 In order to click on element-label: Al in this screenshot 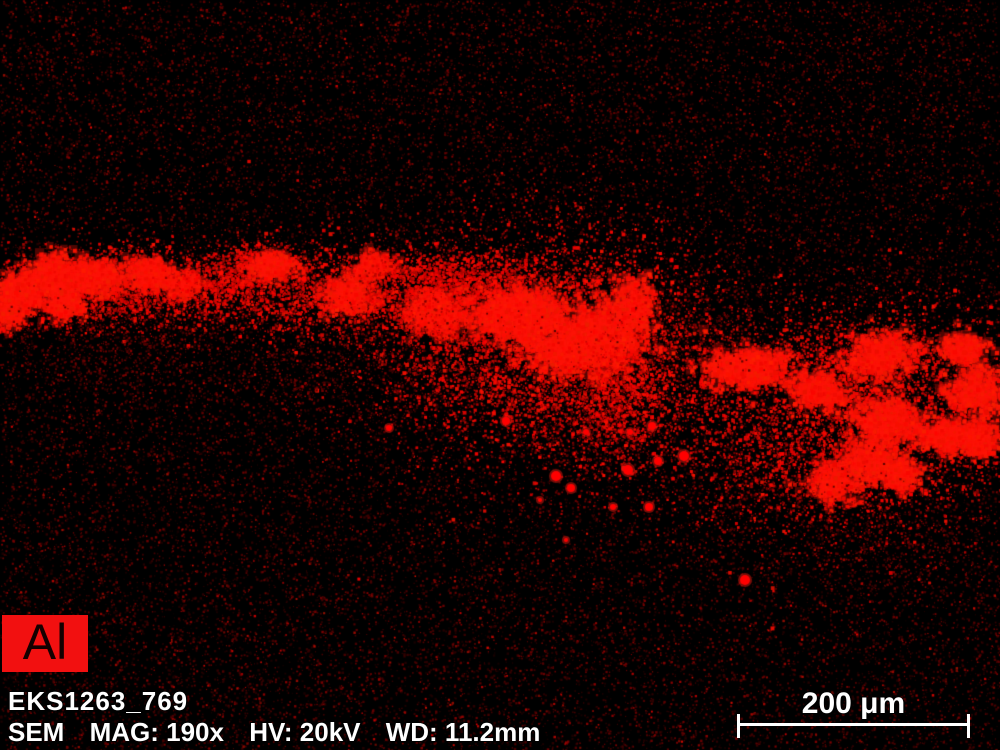, I will do `click(45, 641)`.